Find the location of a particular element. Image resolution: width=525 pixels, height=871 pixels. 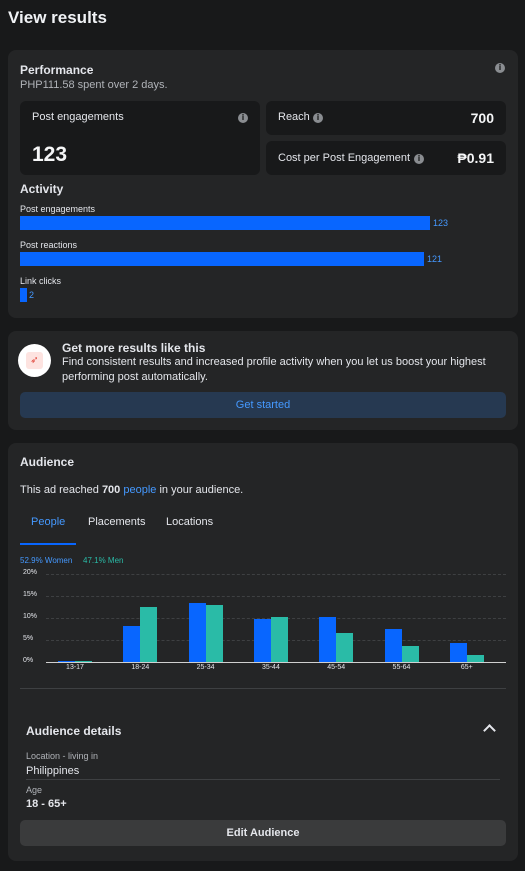

post-engagements-box: Post engagements i 123 is located at coordinates (140, 138).